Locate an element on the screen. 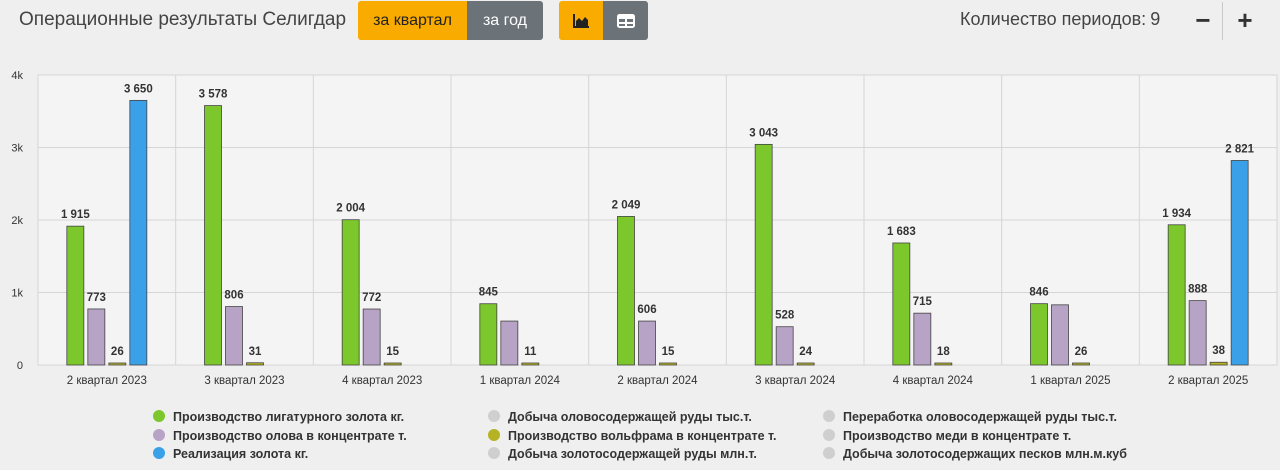 The height and width of the screenshot is (470, 1280). legend-label: Производство олова в концентрате т. is located at coordinates (290, 436).